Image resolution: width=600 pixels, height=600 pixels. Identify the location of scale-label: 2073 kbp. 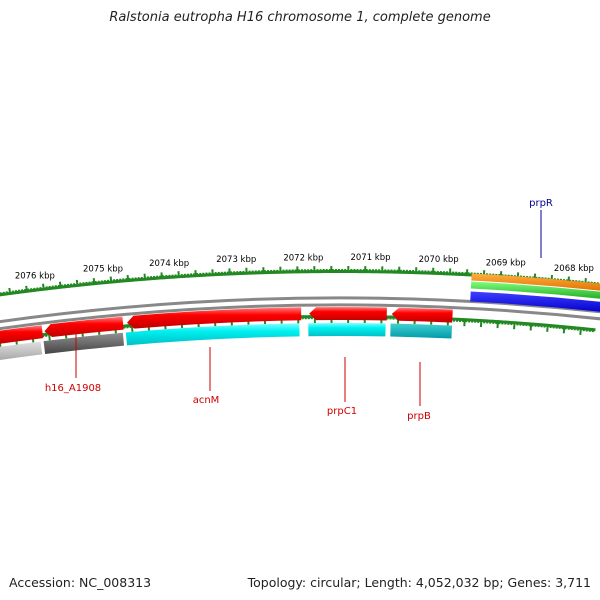
(236, 260).